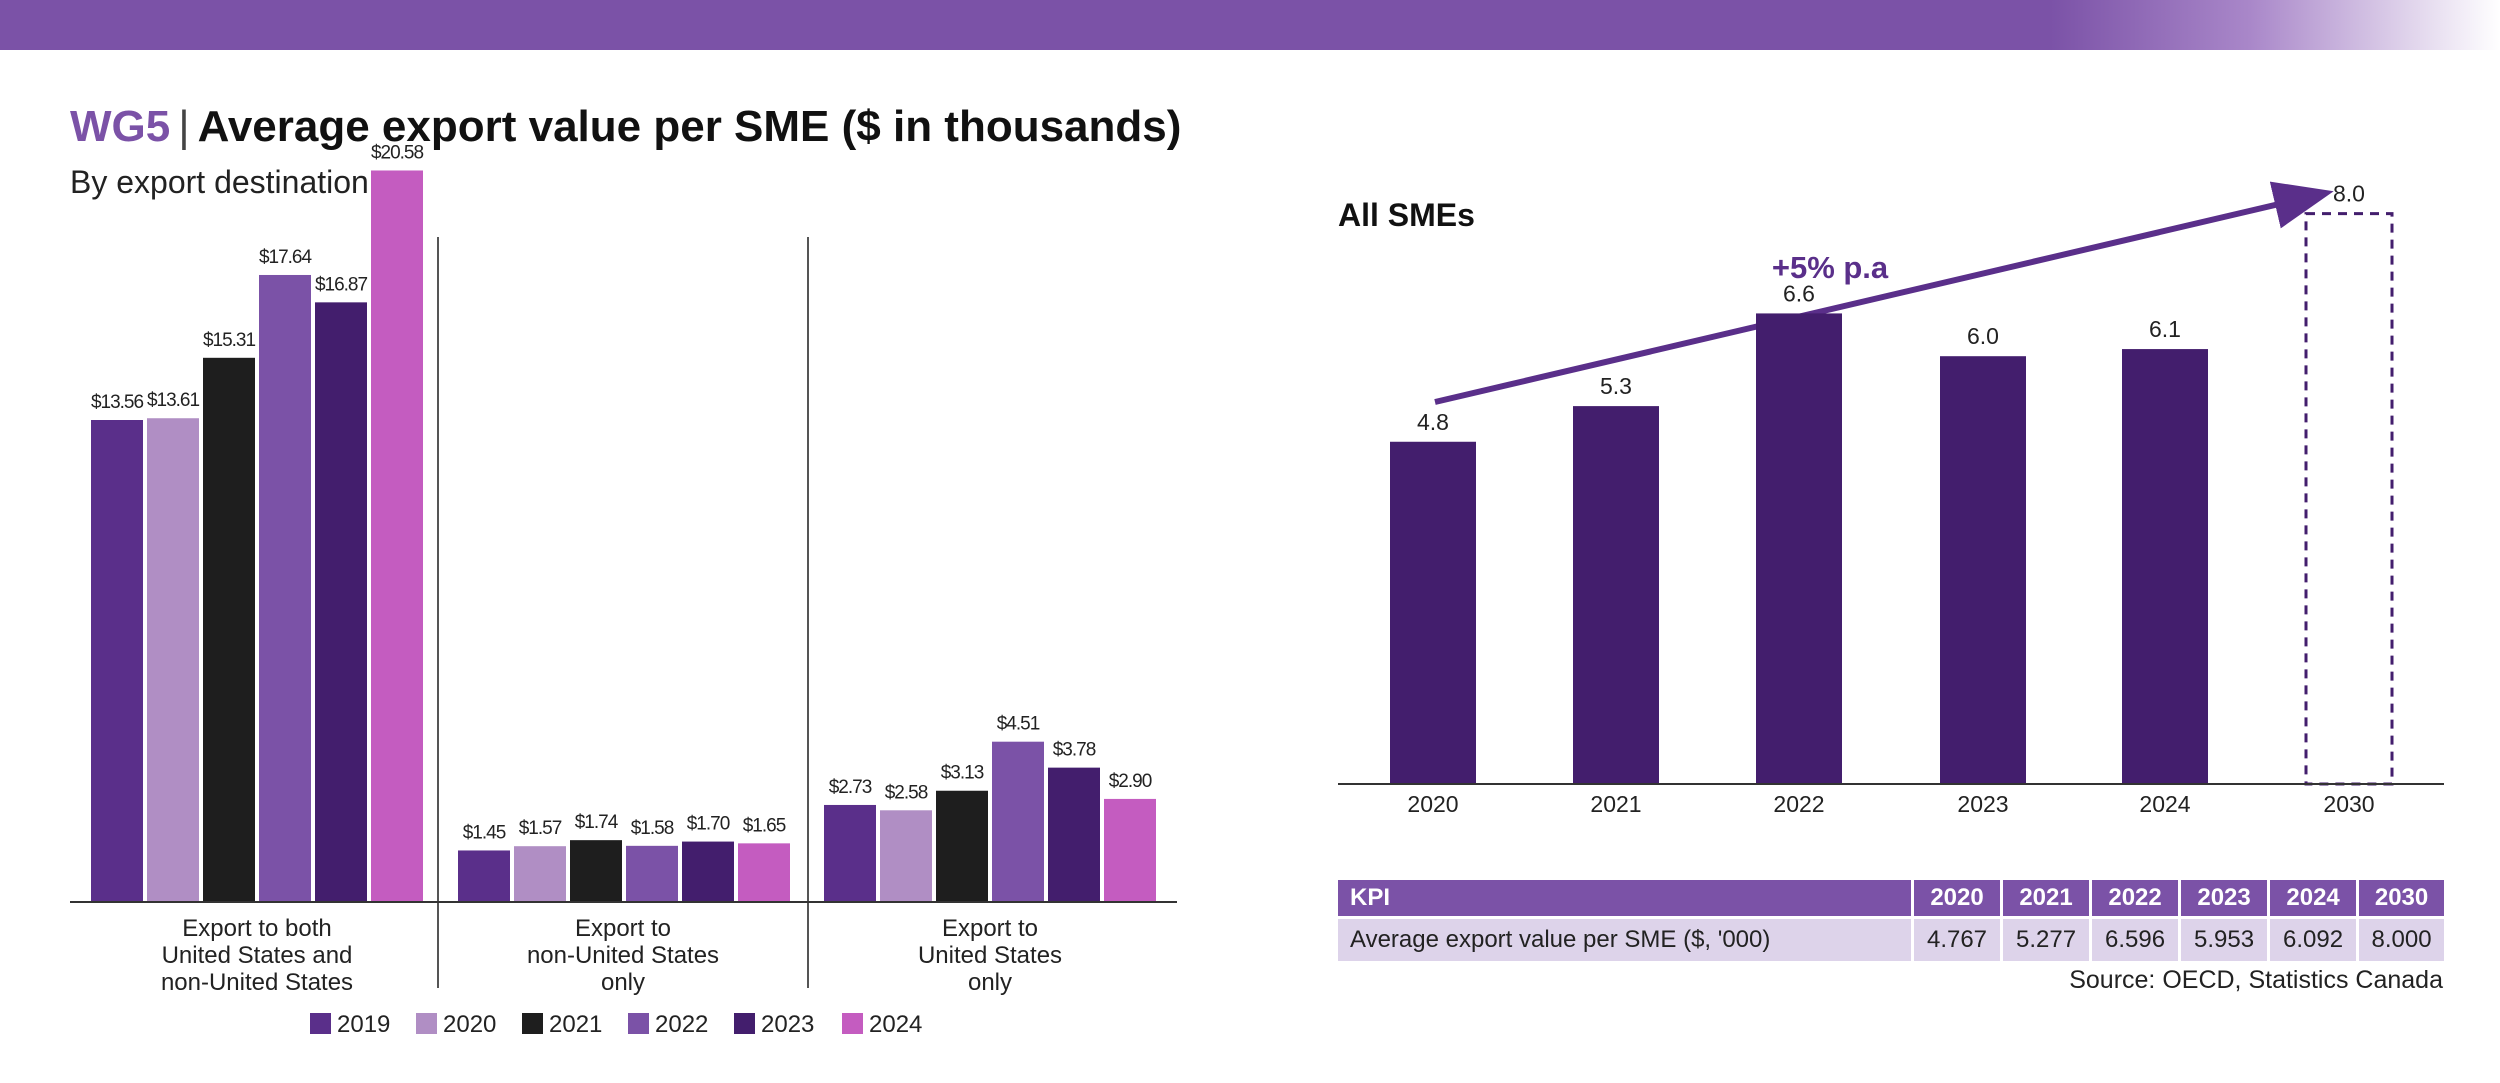 The width and height of the screenshot is (2500, 1083). Describe the element at coordinates (2226, 938) in the screenshot. I see `kpi-cell: 5.953` at that location.